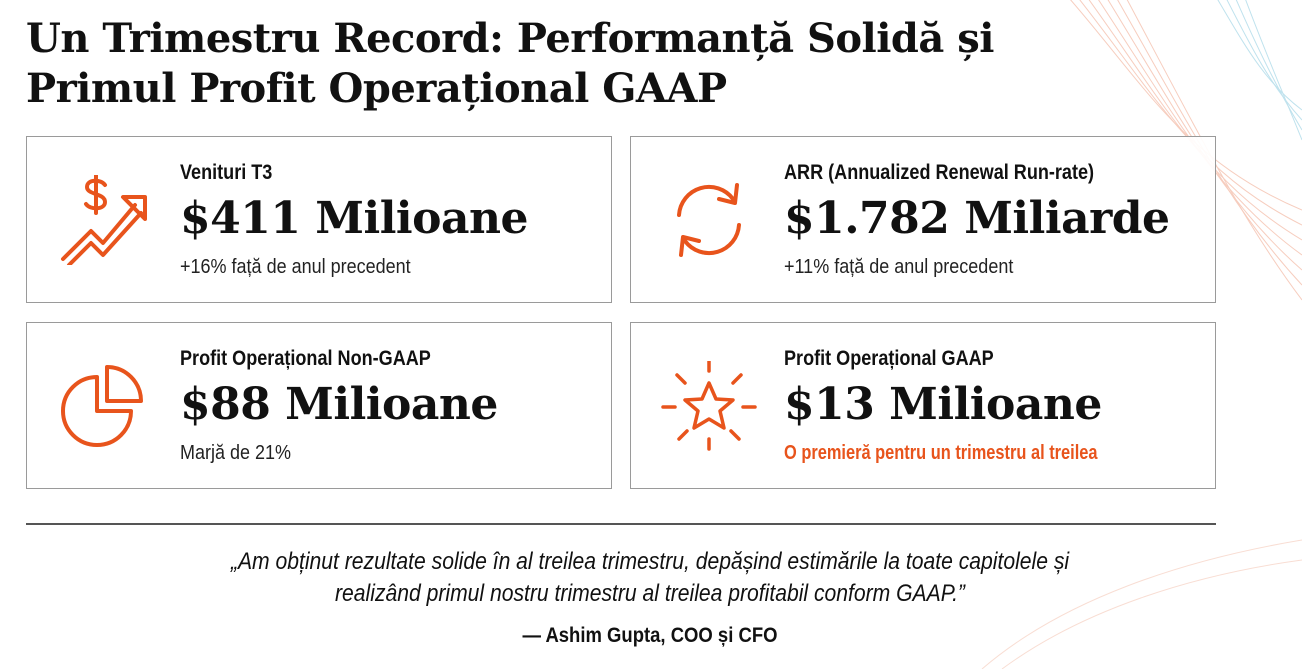 This screenshot has height=669, width=1302. I want to click on non-gaap-profit-value: $88 Milioane, so click(339, 404).